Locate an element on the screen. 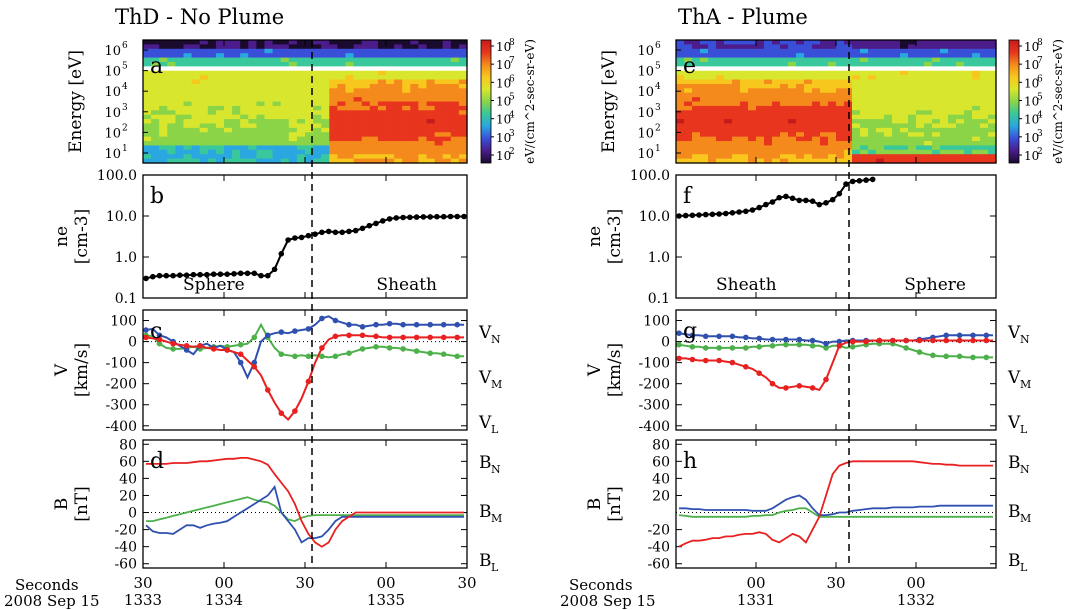 The height and width of the screenshot is (610, 1071). y-tick-label: 0 is located at coordinates (132, 514).